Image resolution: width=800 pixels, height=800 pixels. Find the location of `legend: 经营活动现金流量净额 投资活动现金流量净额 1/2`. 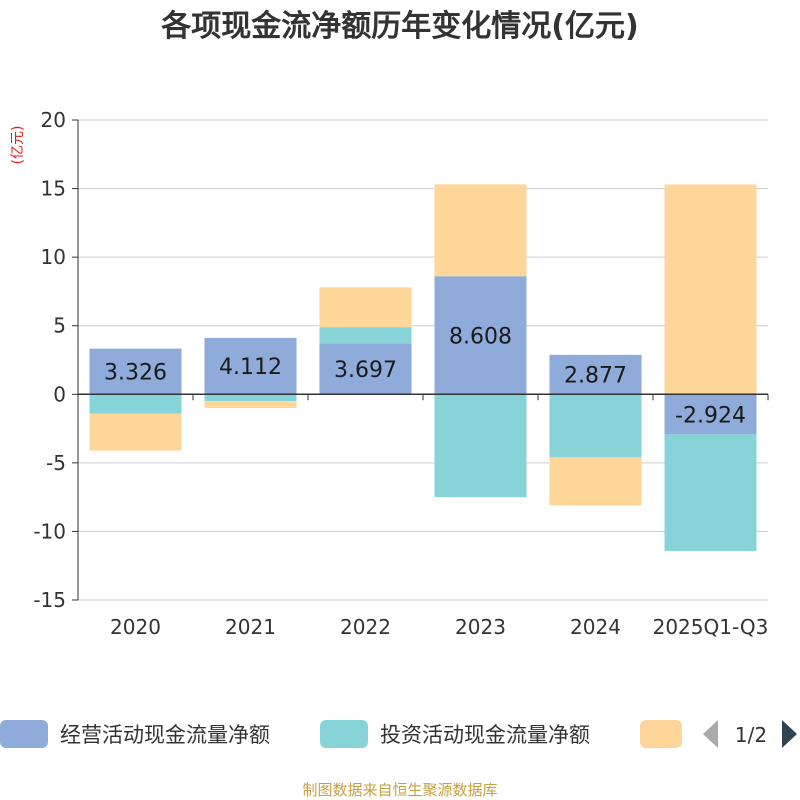

legend: 经营活动现金流量净额 投资活动现金流量净额 1/2 is located at coordinates (398, 734).